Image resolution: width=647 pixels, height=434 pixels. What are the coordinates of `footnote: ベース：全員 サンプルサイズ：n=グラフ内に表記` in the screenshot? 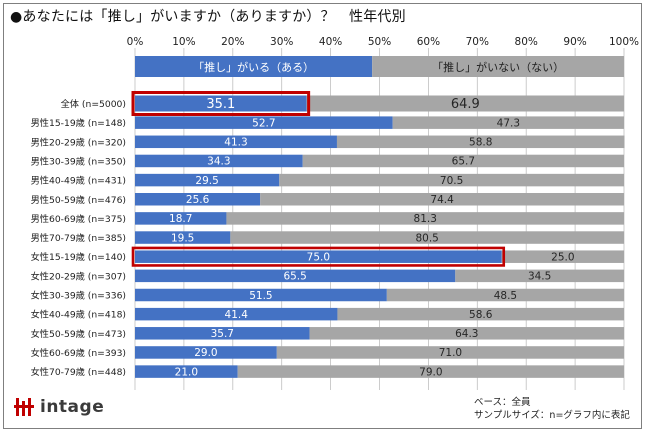 It's located at (552, 409).